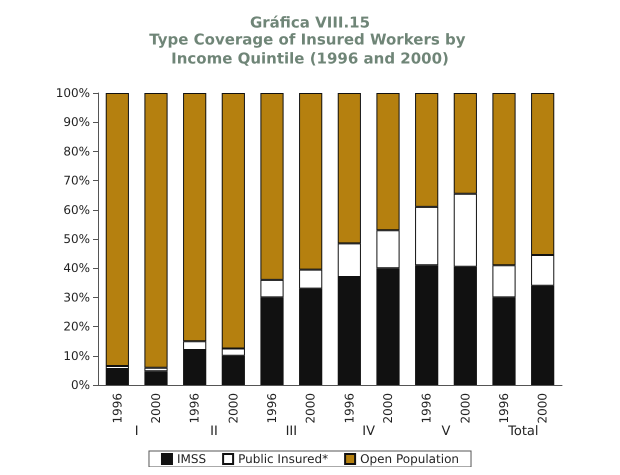  I want to click on text: II, so click(214, 431).